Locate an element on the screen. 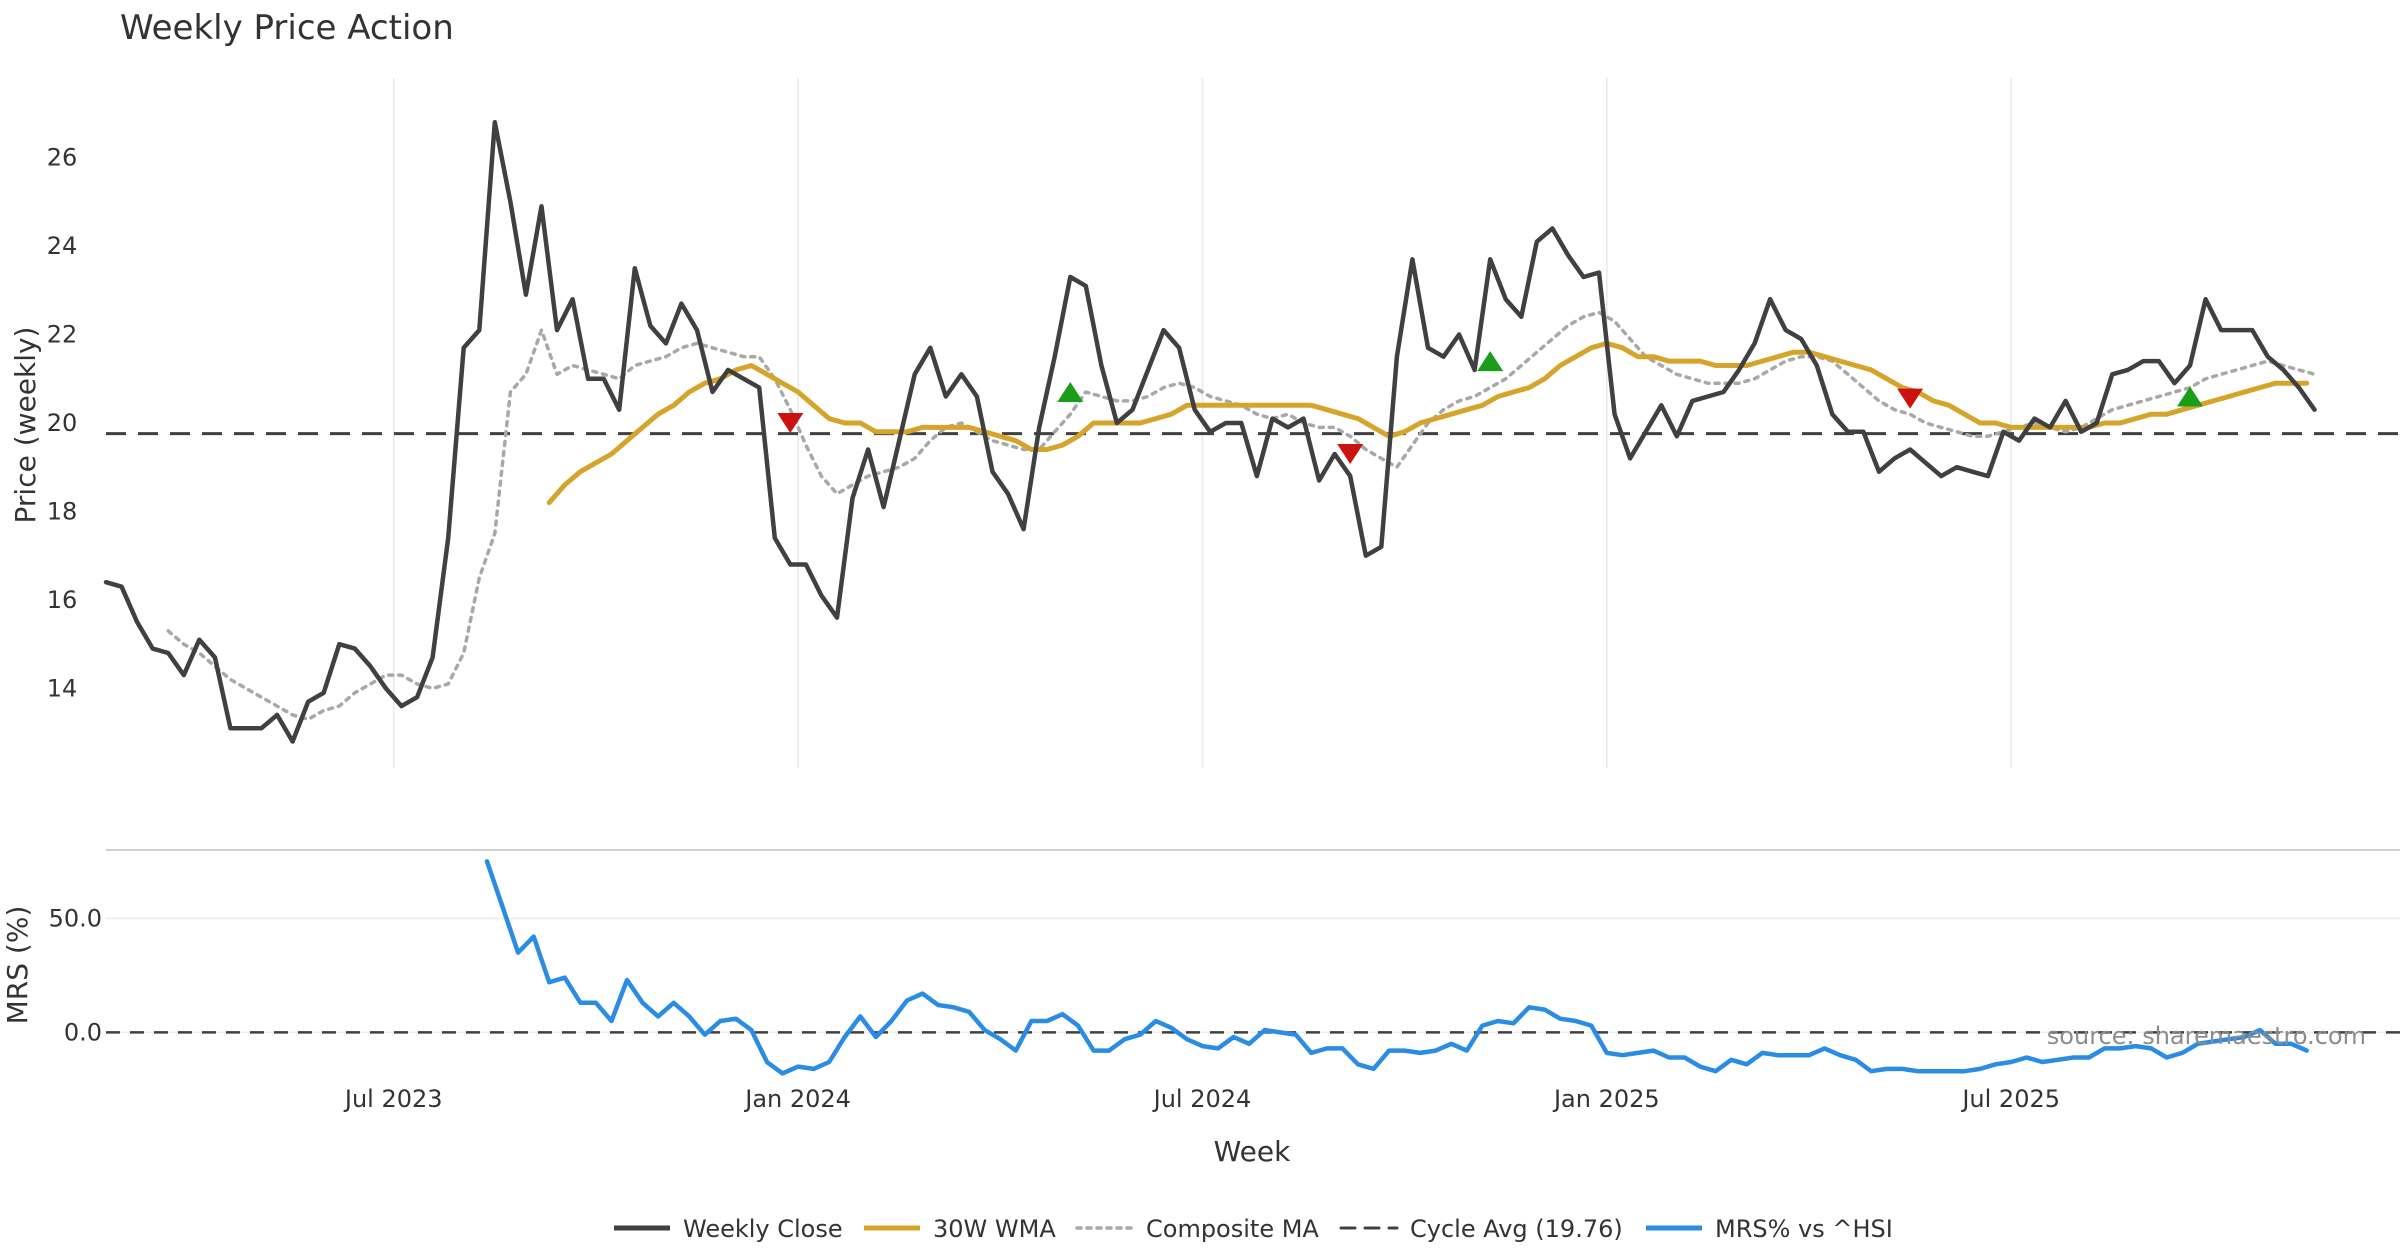  x-axis-ticks: Jul 2023 Jan 2024 Jul 2024 Jan 2025 Jul 2025 is located at coordinates (1201, 1099).